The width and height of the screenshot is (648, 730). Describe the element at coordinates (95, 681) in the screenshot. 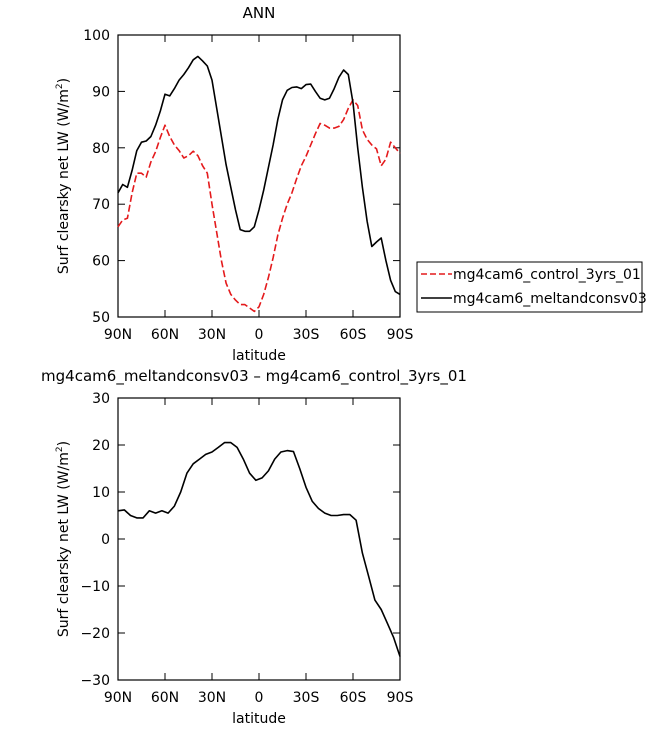

I see `bottom-y-tick-label: −30` at that location.